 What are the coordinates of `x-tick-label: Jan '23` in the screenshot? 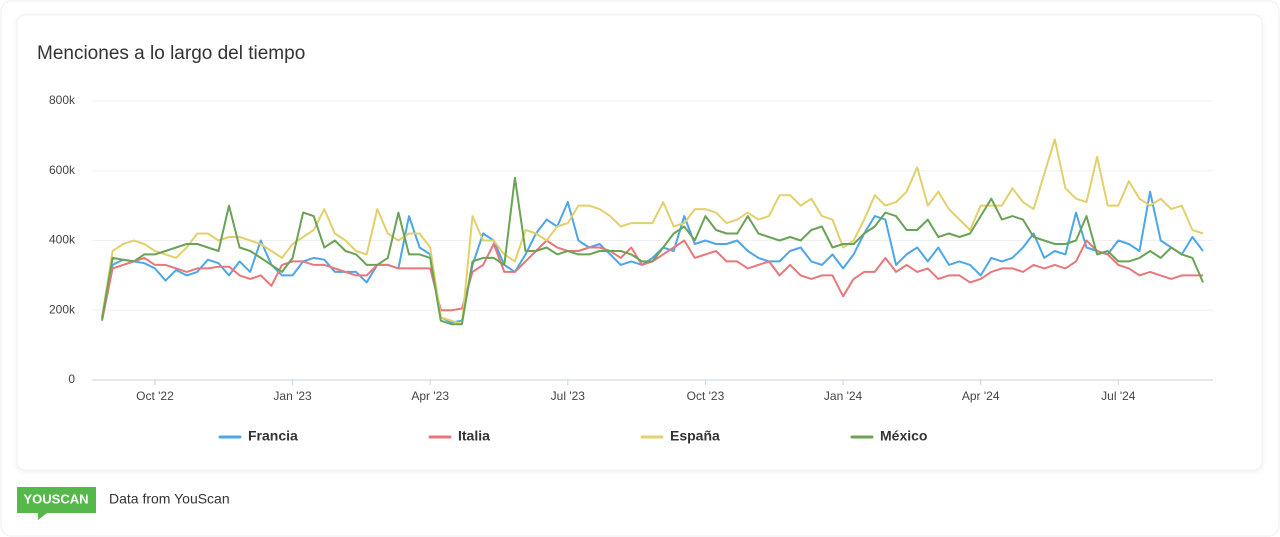 It's located at (292, 396).